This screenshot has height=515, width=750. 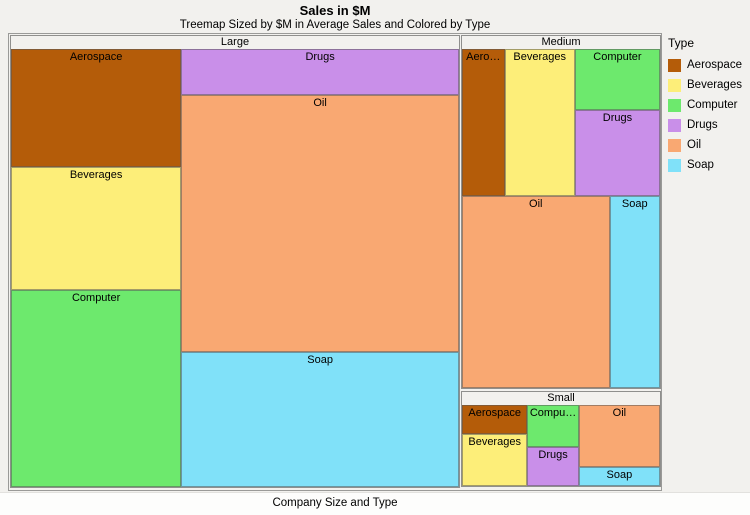 What do you see at coordinates (694, 145) in the screenshot?
I see `legend-label: Oil` at bounding box center [694, 145].